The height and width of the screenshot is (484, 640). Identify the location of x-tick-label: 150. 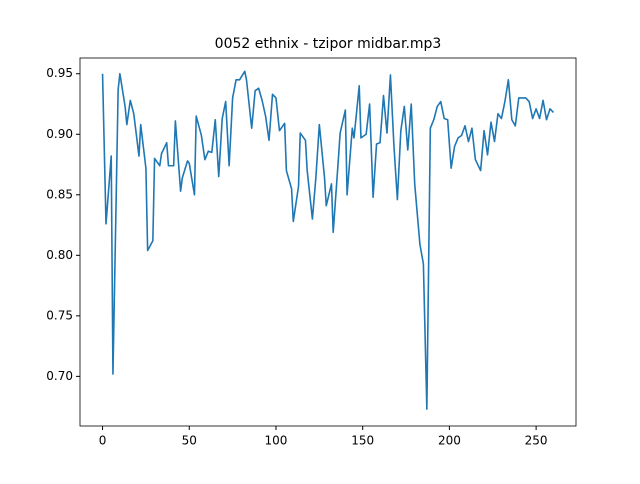
(362, 441).